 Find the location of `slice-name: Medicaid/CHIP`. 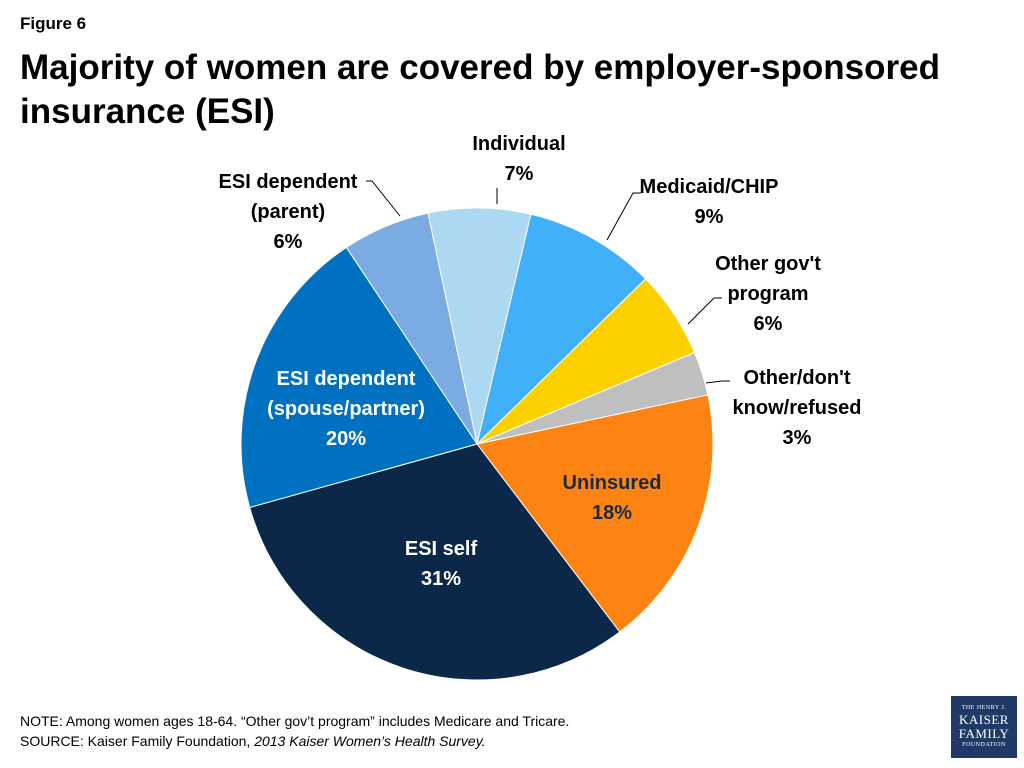

slice-name: Medicaid/CHIP is located at coordinates (709, 187).